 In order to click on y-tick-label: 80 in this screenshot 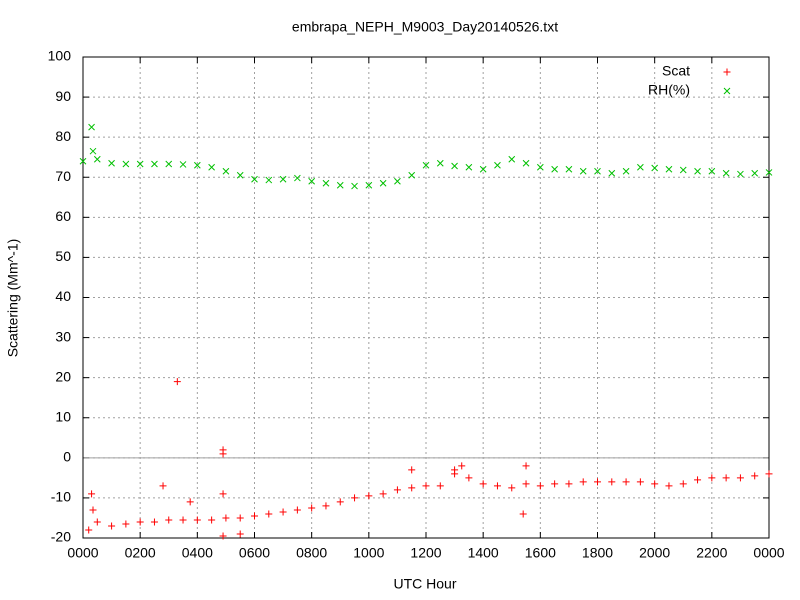, I will do `click(63, 136)`.